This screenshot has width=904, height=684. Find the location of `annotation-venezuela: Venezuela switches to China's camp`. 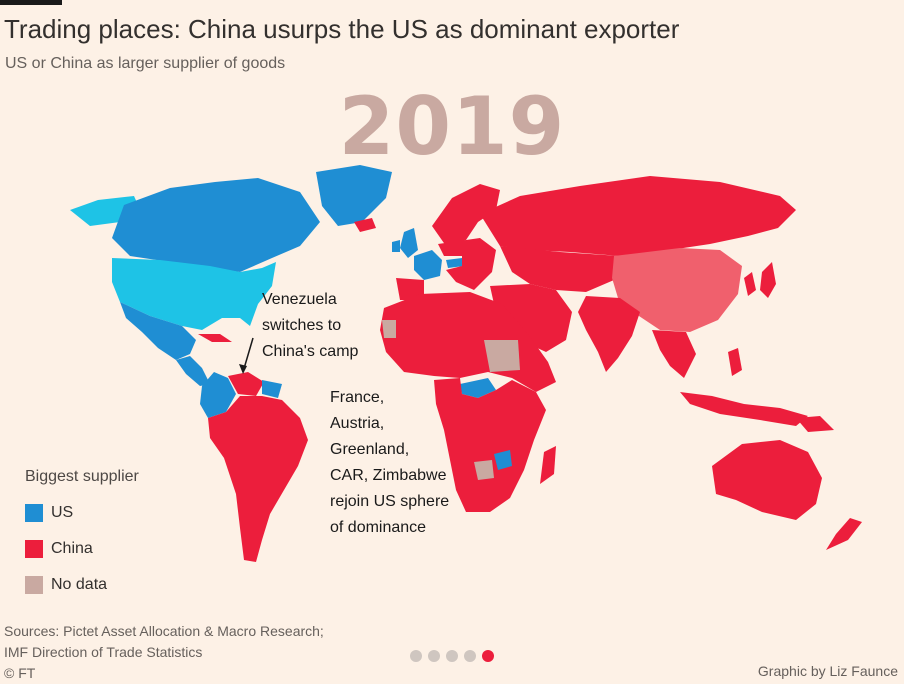

annotation-venezuela: Venezuela switches to China's camp is located at coordinates (310, 326).